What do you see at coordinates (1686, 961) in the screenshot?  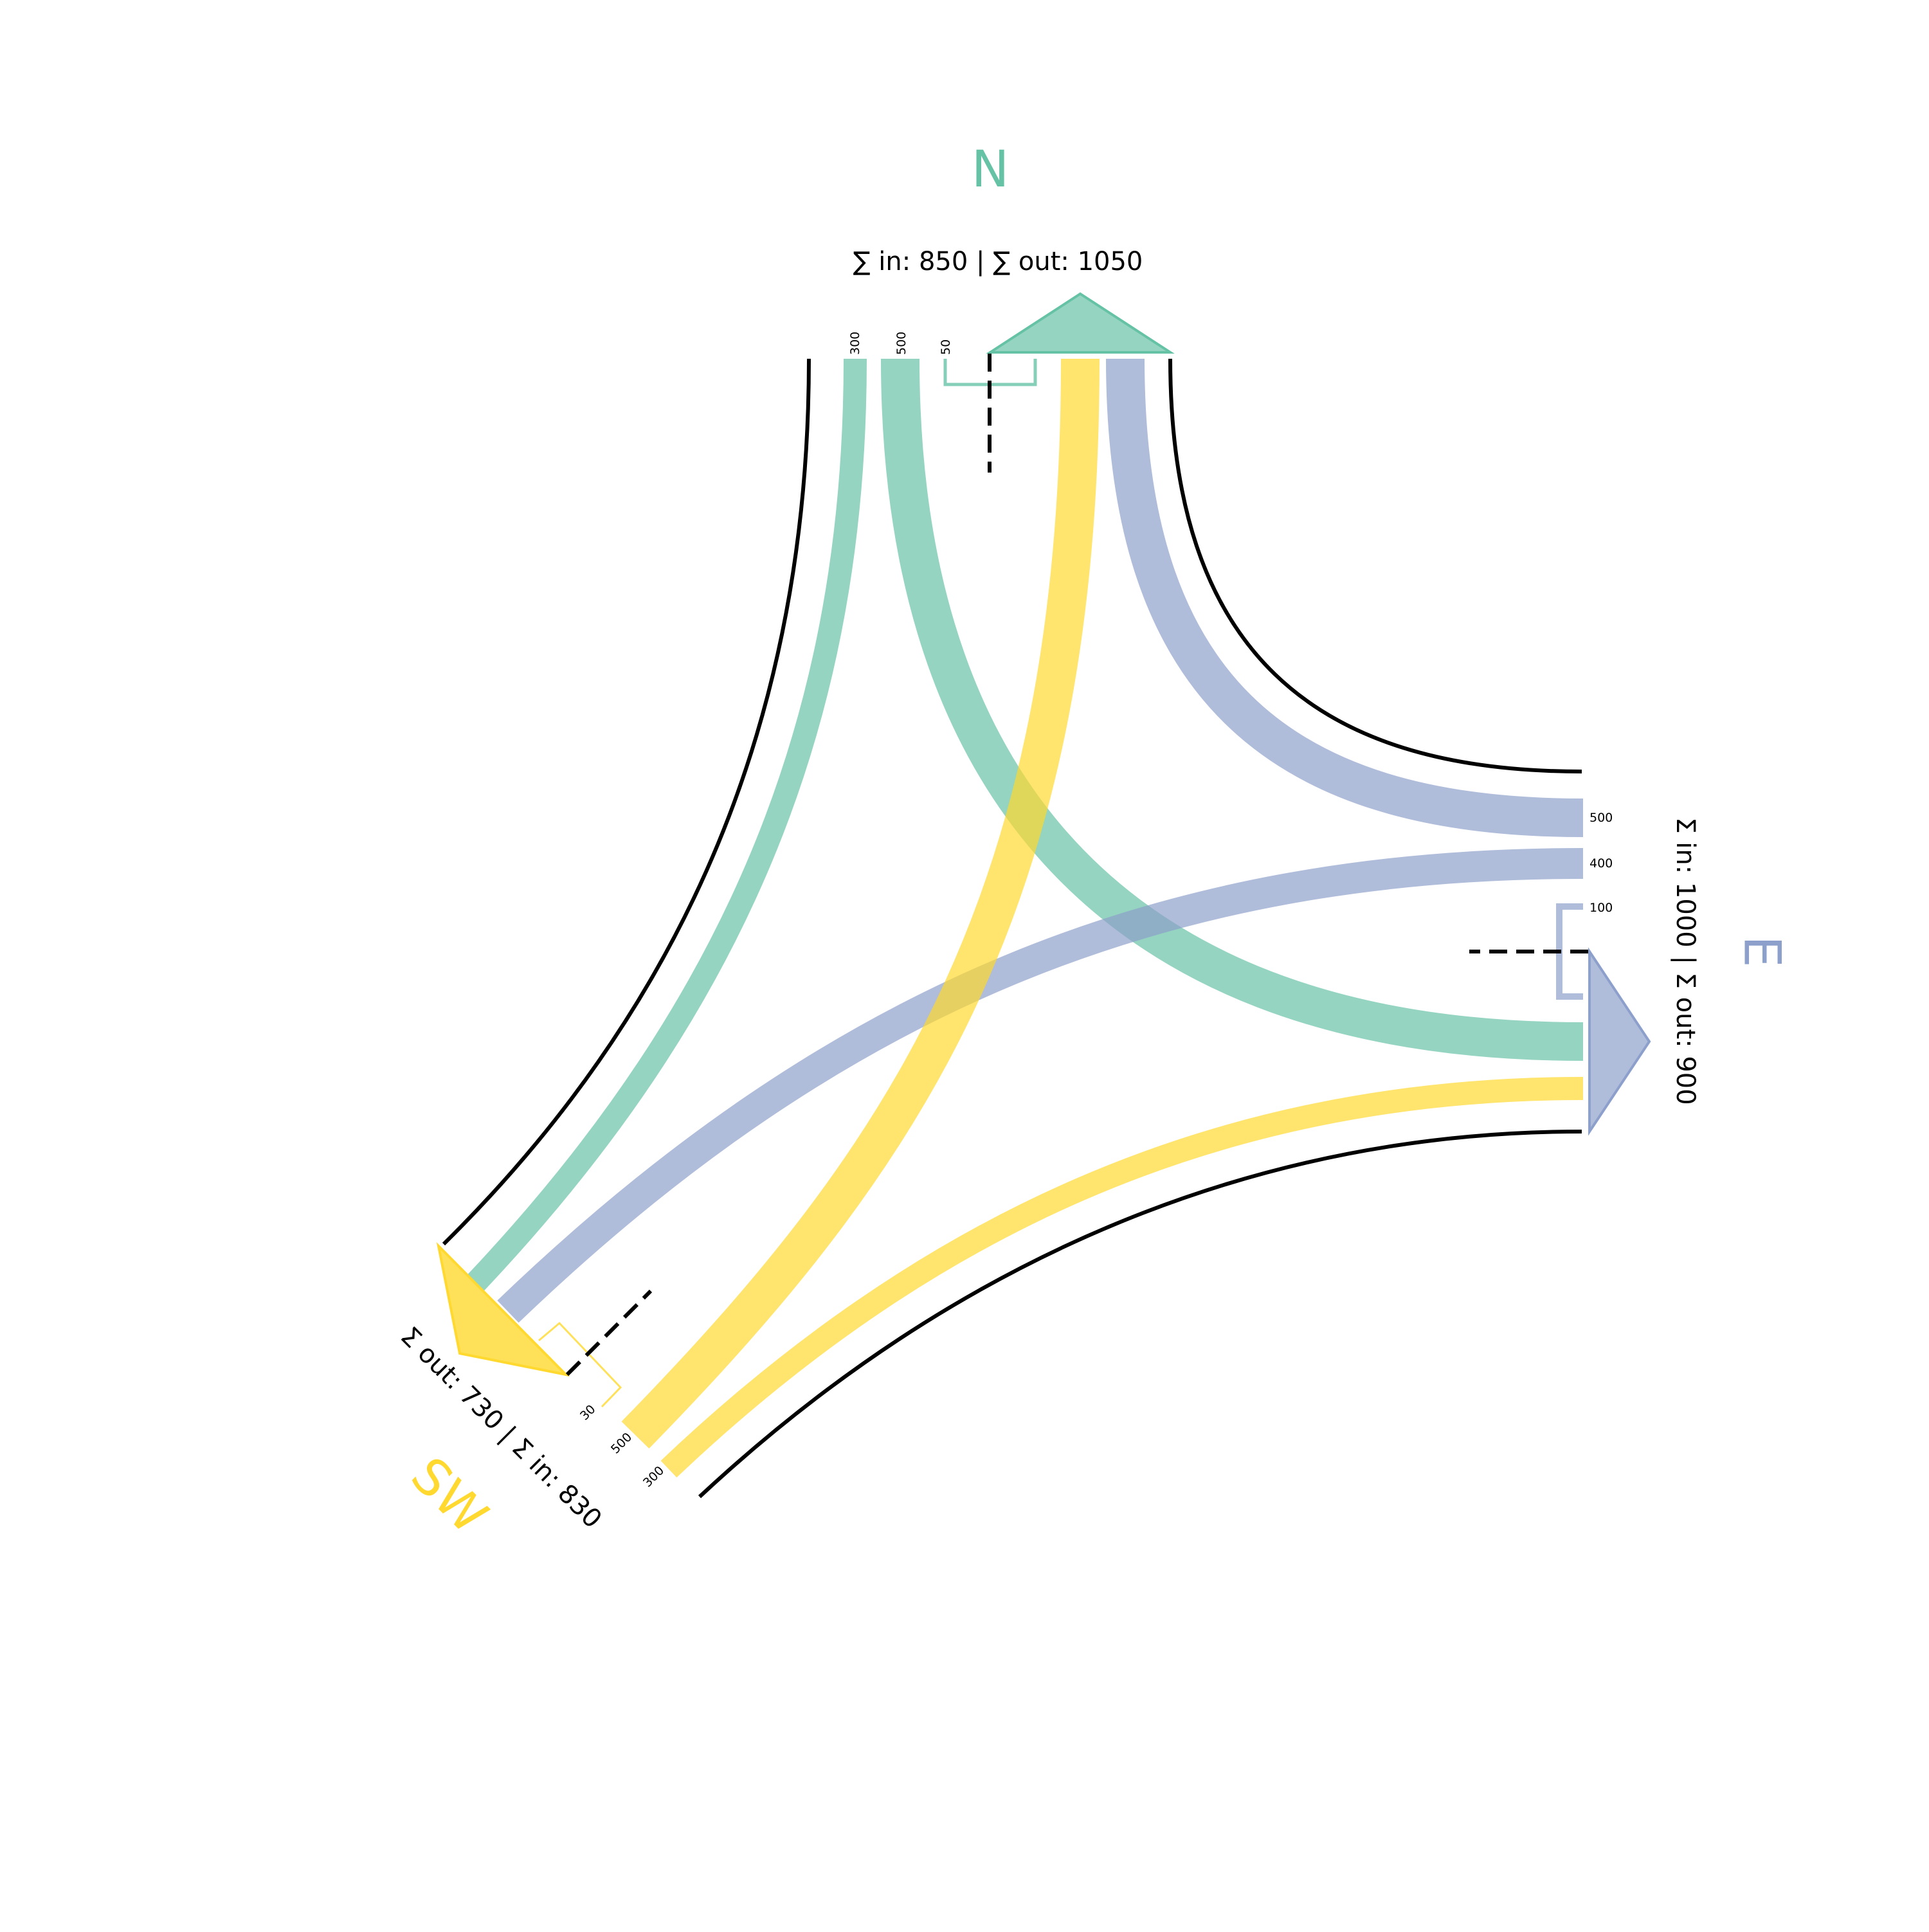 I see `sum-text-e: Σ in: 1000 | Σ out: 900` at bounding box center [1686, 961].